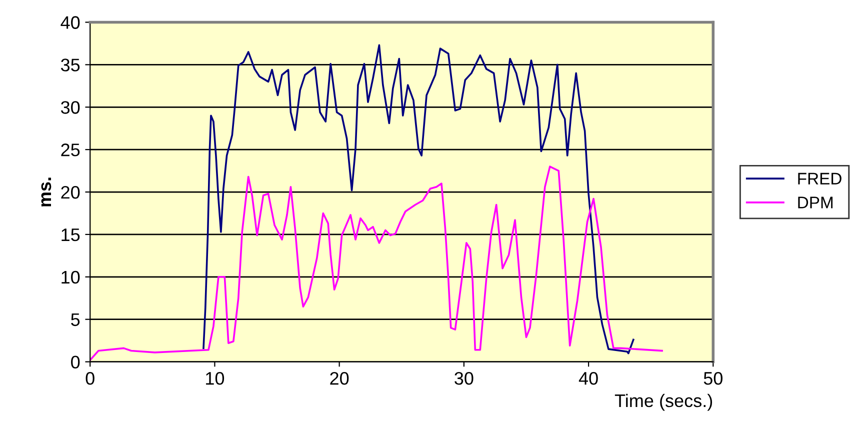 This screenshot has width=850, height=445. What do you see at coordinates (71, 235) in the screenshot?
I see `y-tick-label: 15` at bounding box center [71, 235].